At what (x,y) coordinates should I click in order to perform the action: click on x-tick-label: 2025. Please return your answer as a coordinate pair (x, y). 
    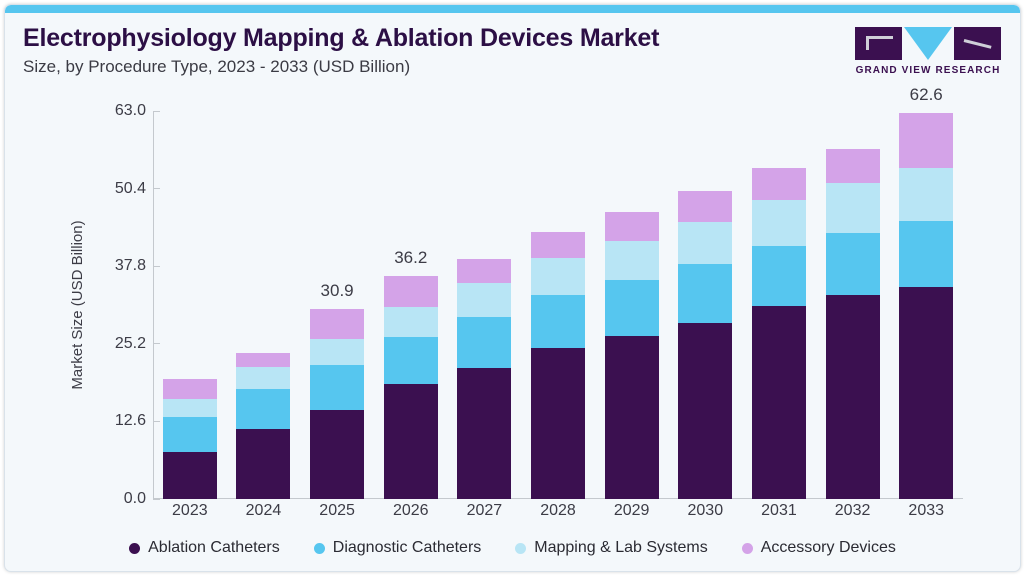
    Looking at the image, I should click on (337, 510).